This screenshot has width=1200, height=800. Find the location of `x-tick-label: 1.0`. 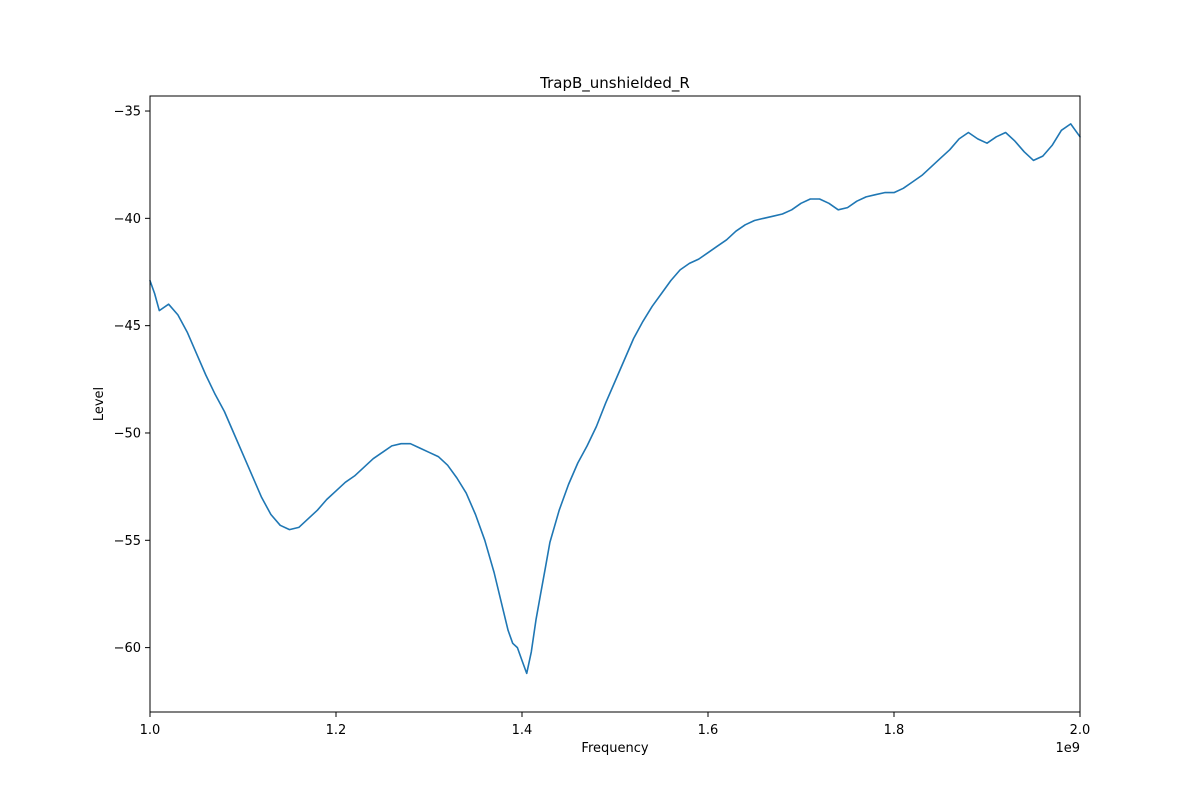

x-tick-label: 1.0 is located at coordinates (150, 730).